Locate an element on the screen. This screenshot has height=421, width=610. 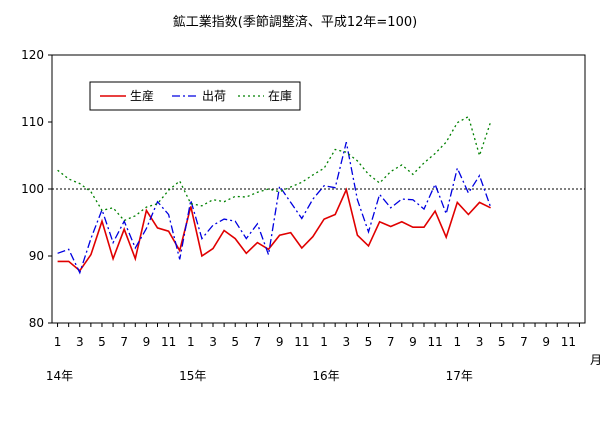
year-label: 14年 is located at coordinates (59, 376).